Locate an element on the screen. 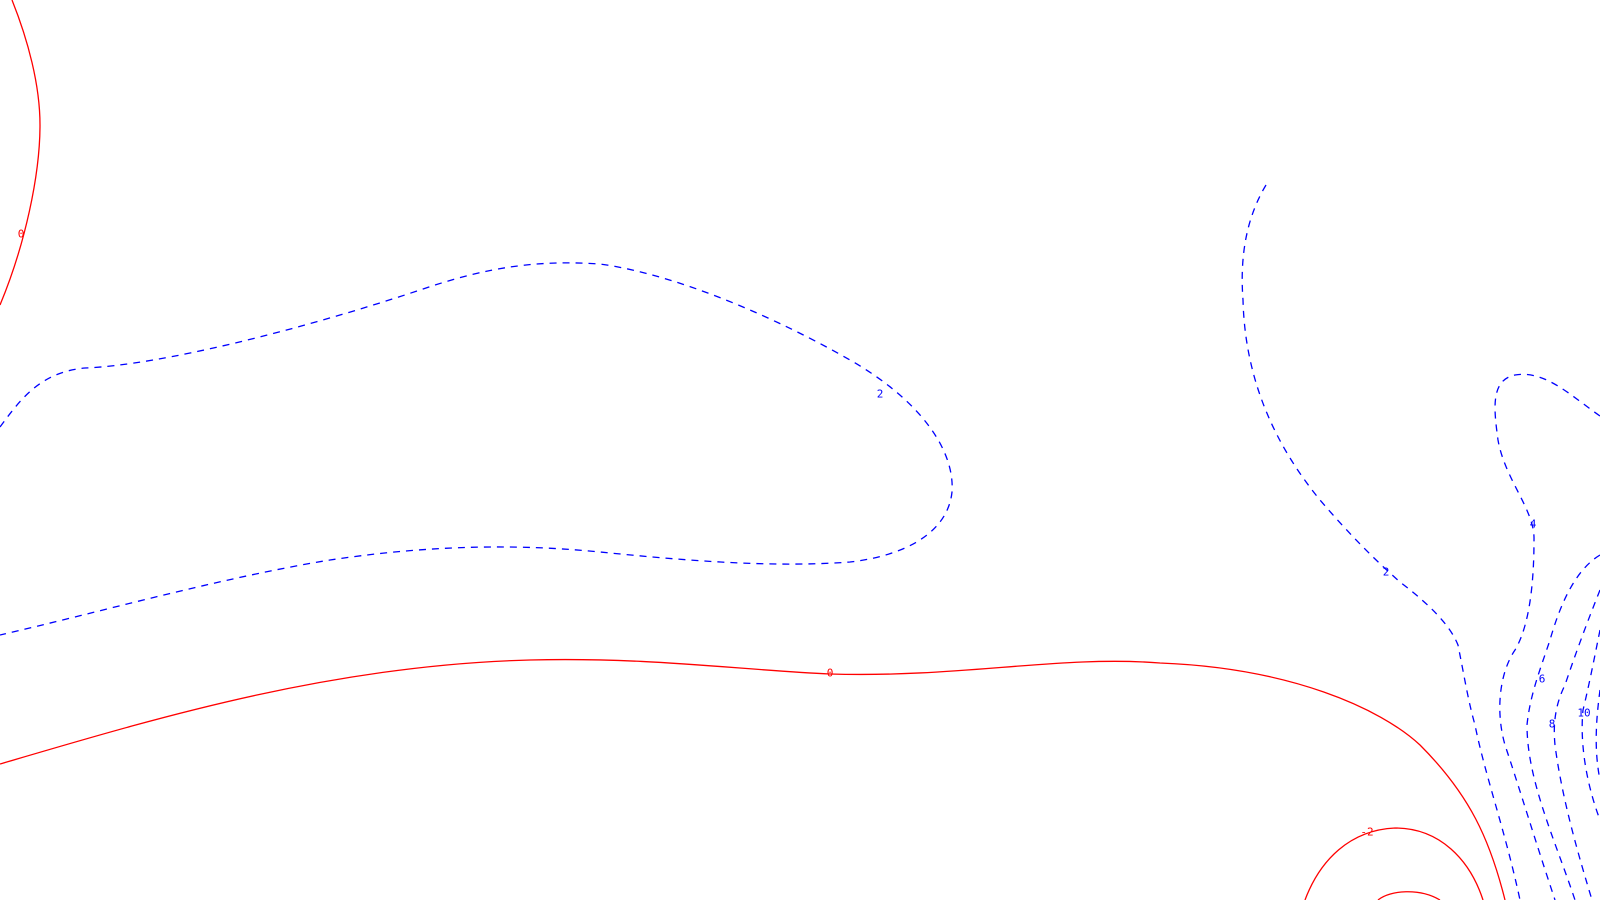 The width and height of the screenshot is (1600, 900). contour-label-neg2: -2 is located at coordinates (1366, 832).